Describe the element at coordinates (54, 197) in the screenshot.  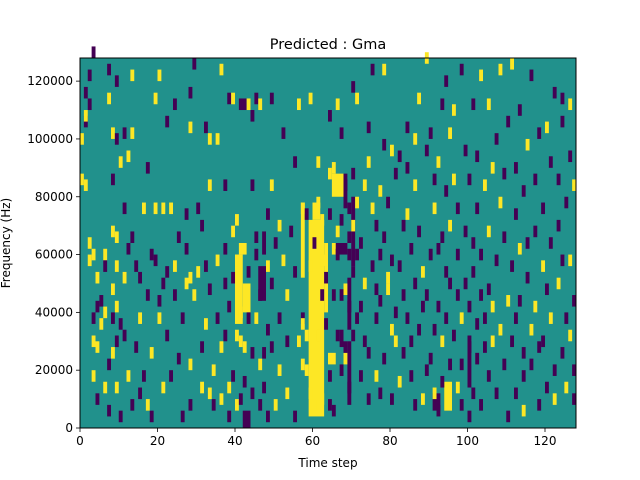
I see `y-tick-label: 80000` at that location.